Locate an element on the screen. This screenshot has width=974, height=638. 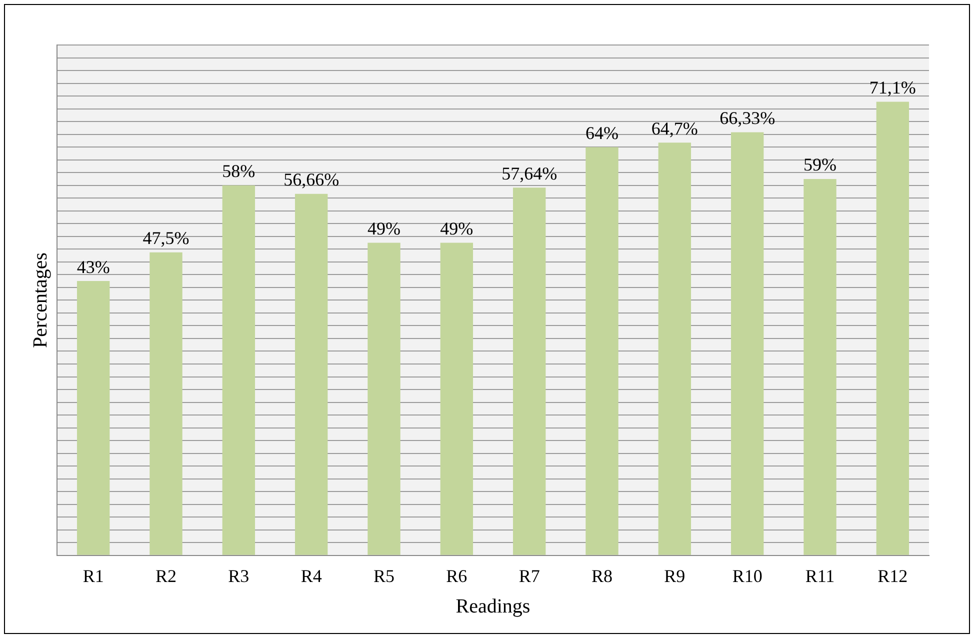
data-label: 64,7% is located at coordinates (674, 128).